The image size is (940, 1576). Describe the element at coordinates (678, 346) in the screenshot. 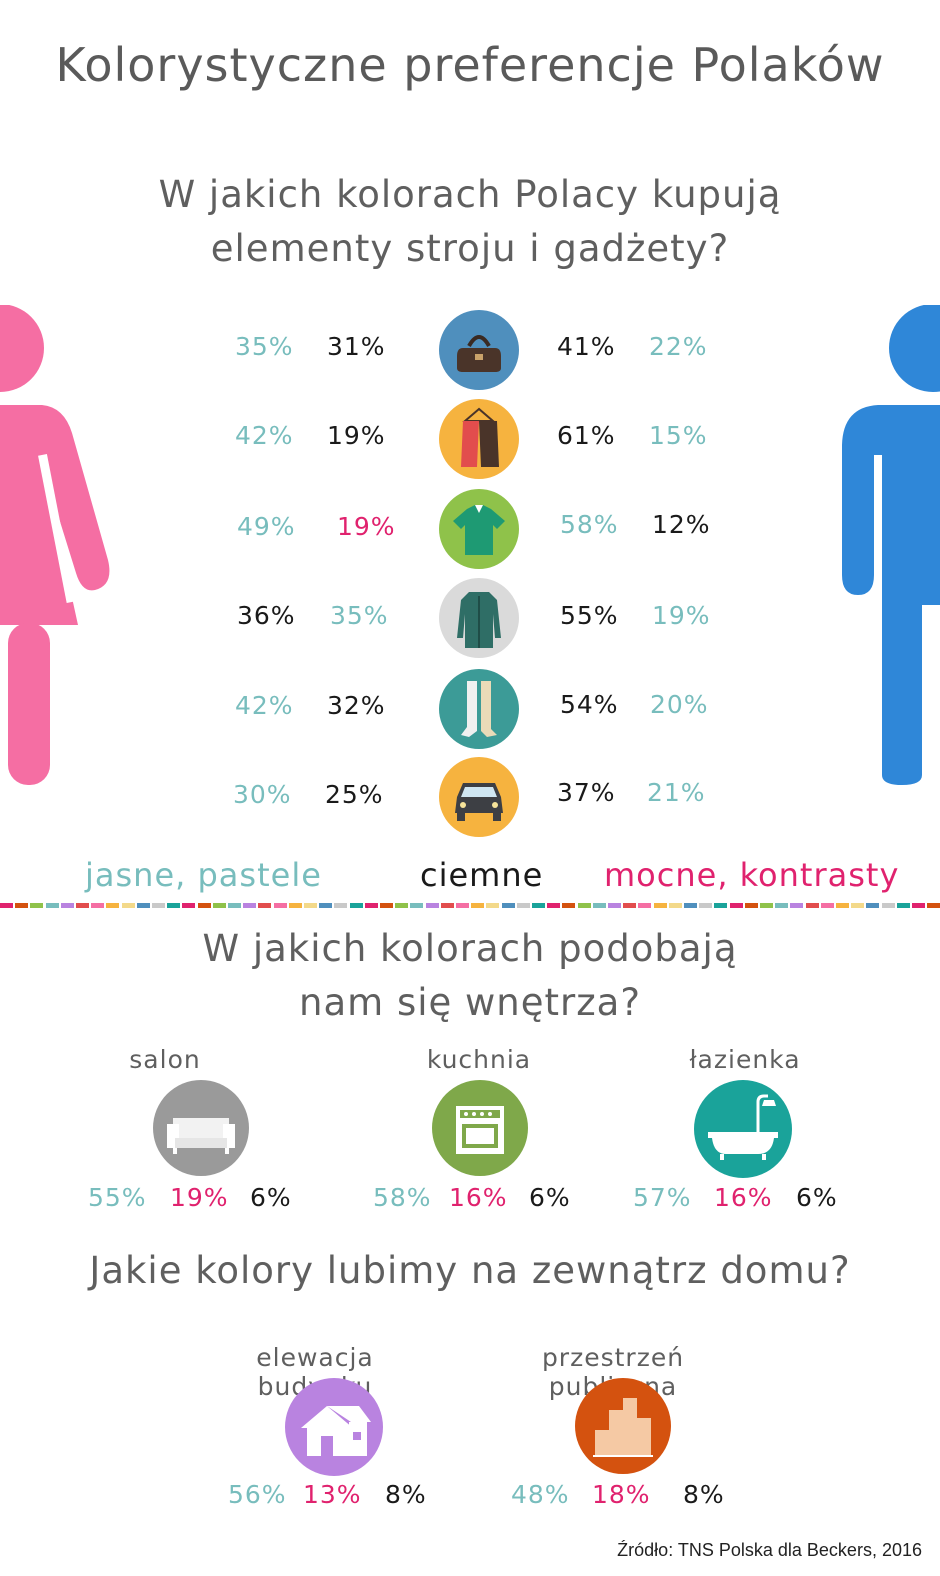

I see `man-light-pct: 22%` at that location.